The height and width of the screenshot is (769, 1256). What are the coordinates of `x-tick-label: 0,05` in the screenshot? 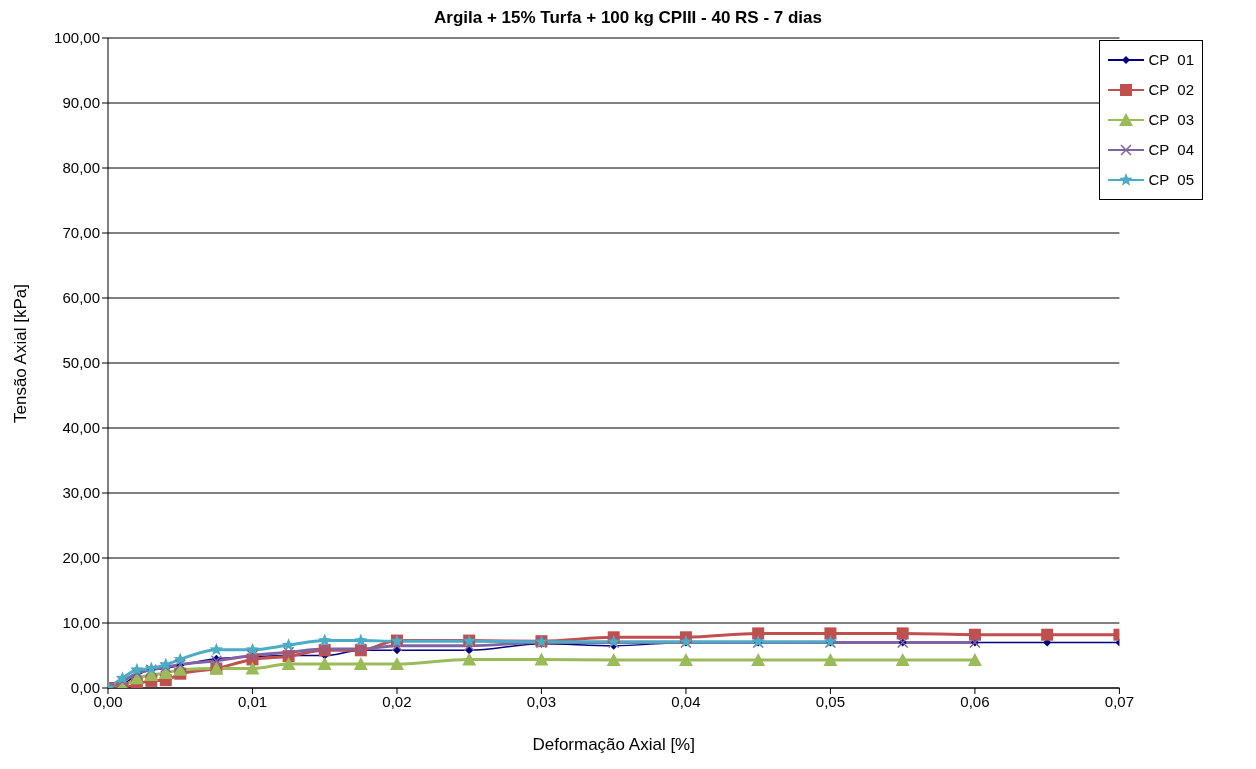 It's located at (830, 701).